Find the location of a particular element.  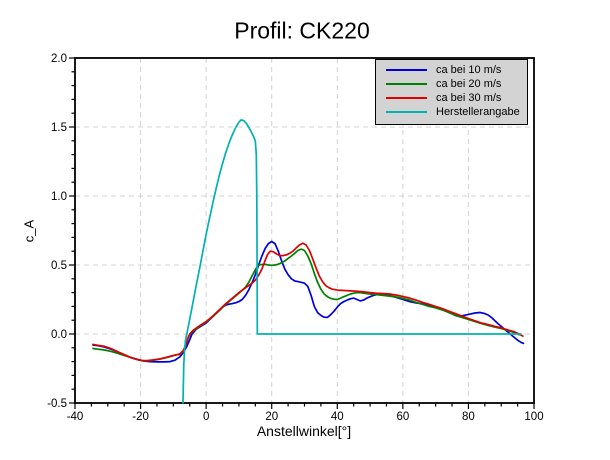

legend-label: ca bei 20 m/s is located at coordinates (469, 84).